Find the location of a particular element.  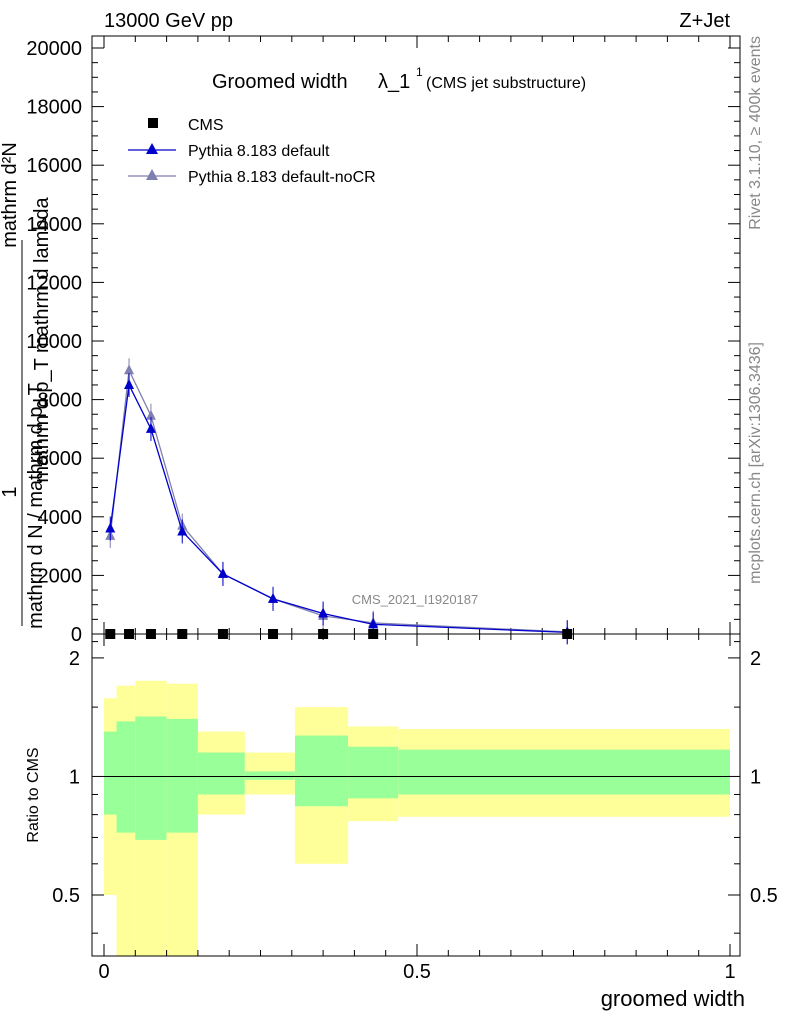

rivet-label: Rivet 3.1.10, ≥ 400k events is located at coordinates (755, 133).